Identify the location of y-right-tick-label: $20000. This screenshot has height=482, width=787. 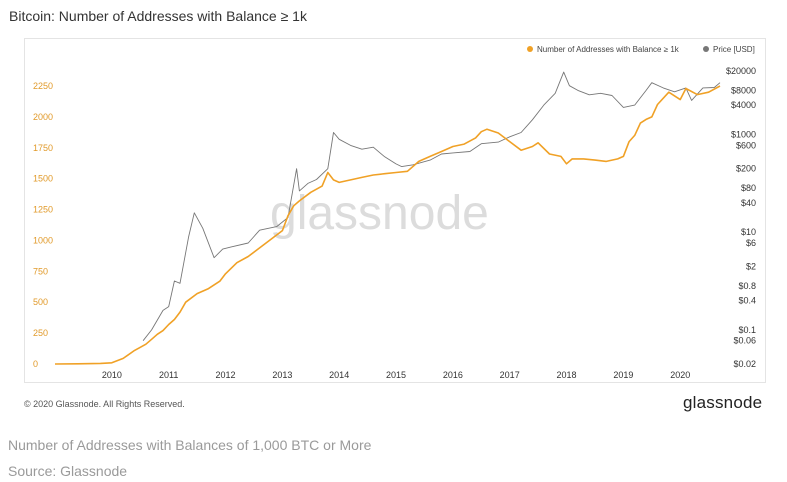
(741, 71).